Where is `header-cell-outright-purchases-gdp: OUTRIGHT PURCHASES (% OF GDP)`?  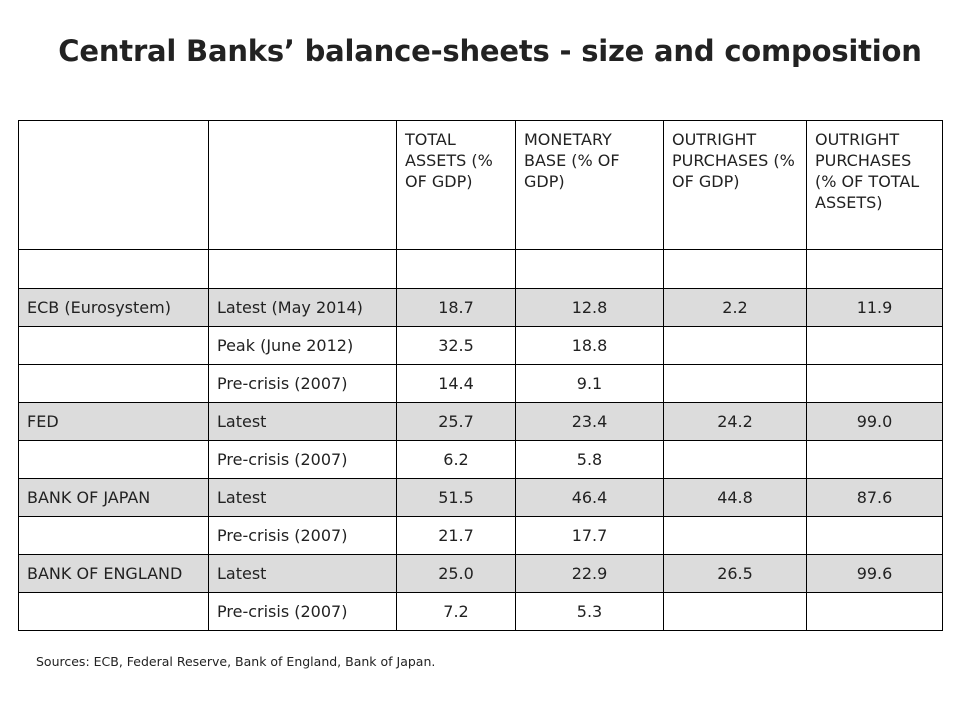 header-cell-outright-purchases-gdp: OUTRIGHT PURCHASES (% OF GDP) is located at coordinates (735, 185).